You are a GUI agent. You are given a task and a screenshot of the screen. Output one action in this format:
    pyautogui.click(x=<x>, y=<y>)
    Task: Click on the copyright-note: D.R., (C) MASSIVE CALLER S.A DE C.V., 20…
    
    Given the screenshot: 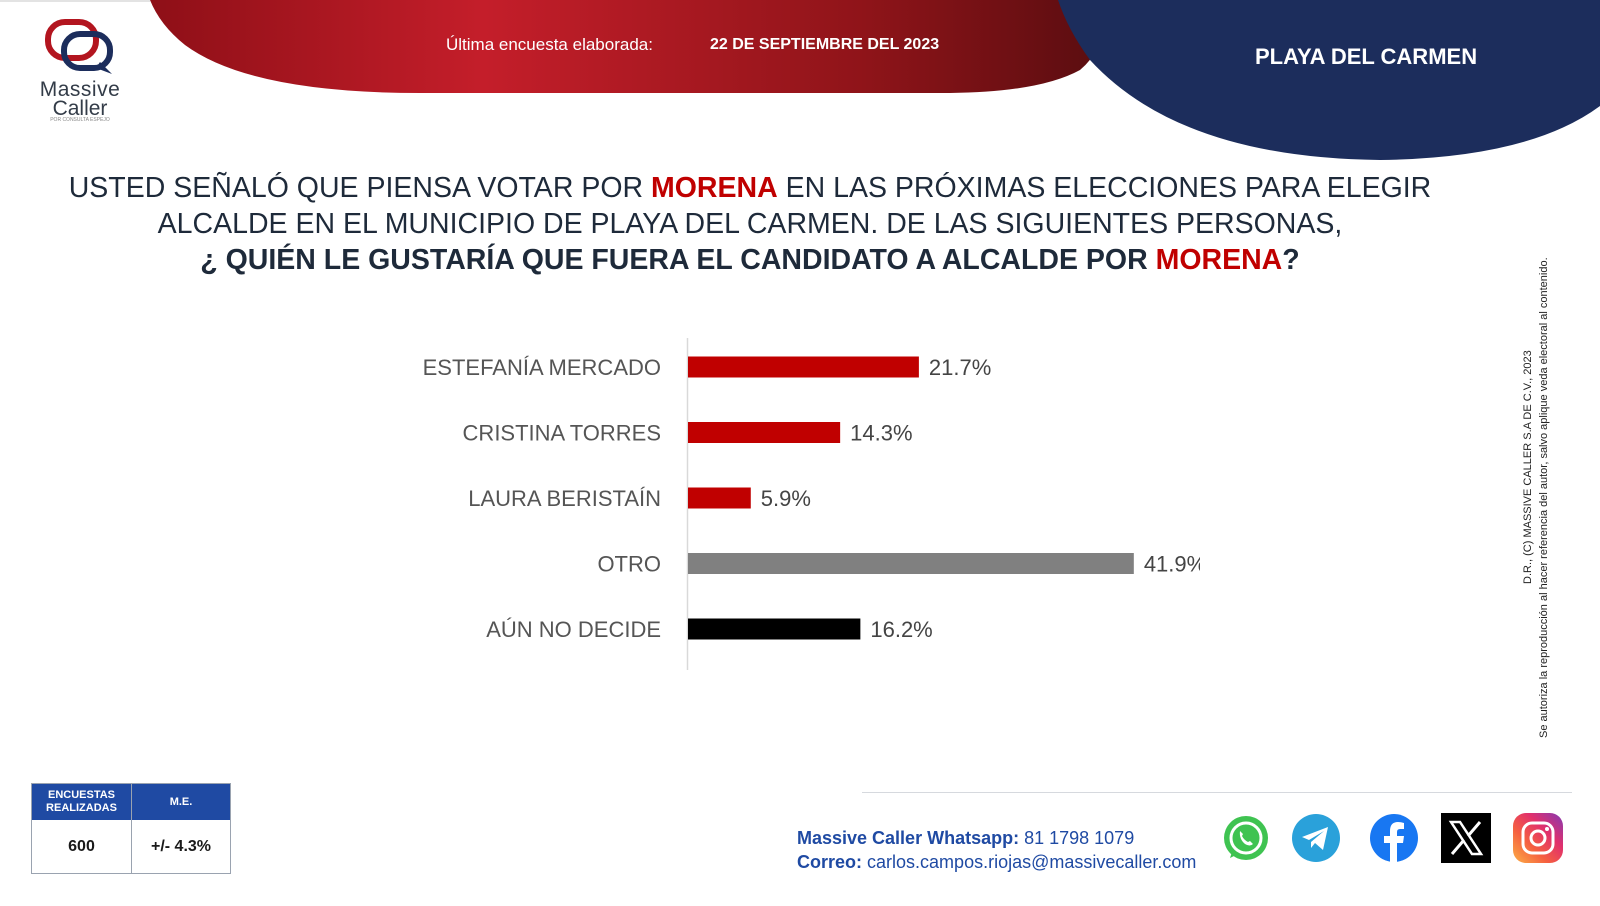 What is the action you would take?
    pyautogui.click(x=1540, y=468)
    